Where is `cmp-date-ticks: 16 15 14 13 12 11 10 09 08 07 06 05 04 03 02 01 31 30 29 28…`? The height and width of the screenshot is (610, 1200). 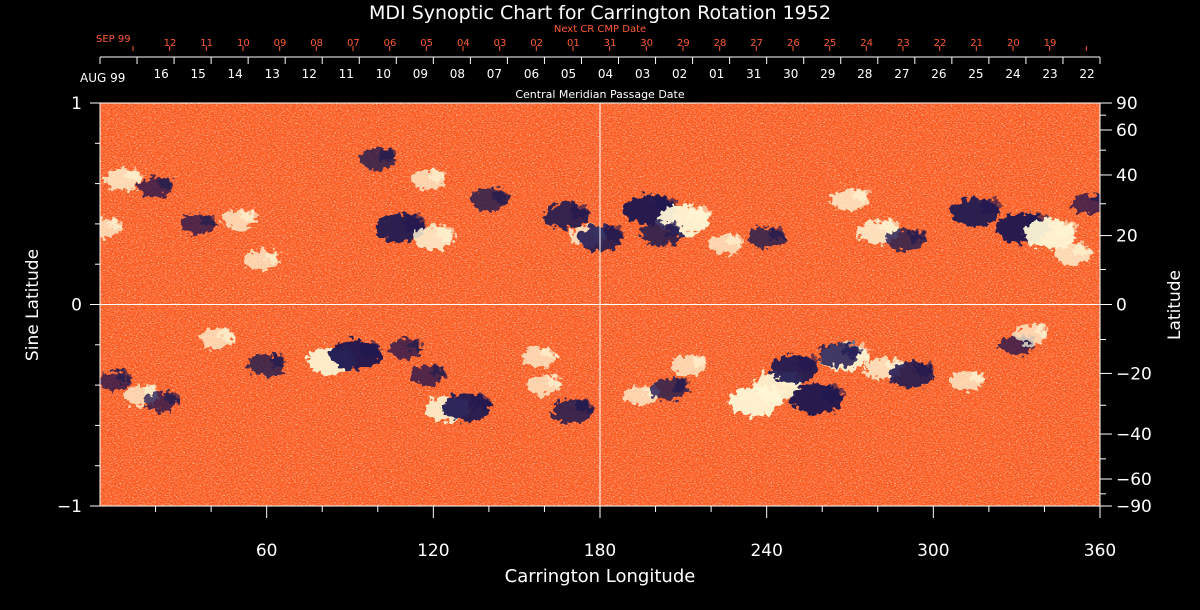
cmp-date-ticks: 16 15 14 13 12 11 10 09 08 07 06 05 04 03 02 01 31 30 29 28… is located at coordinates (600, 69).